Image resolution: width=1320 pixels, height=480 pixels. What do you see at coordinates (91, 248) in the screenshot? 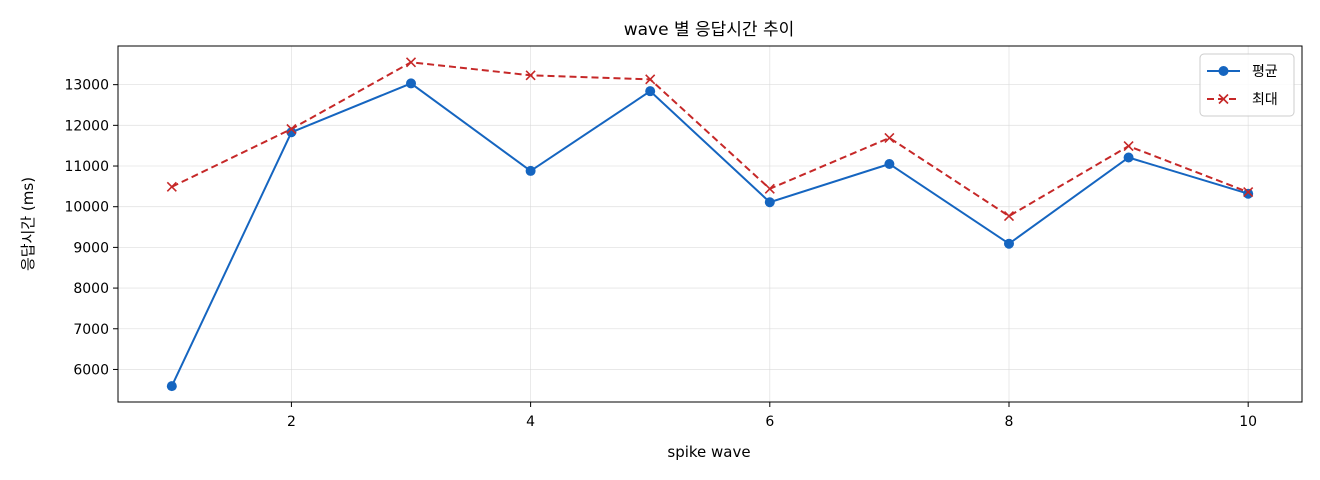
I see `y-tick-label: 9000` at bounding box center [91, 248].